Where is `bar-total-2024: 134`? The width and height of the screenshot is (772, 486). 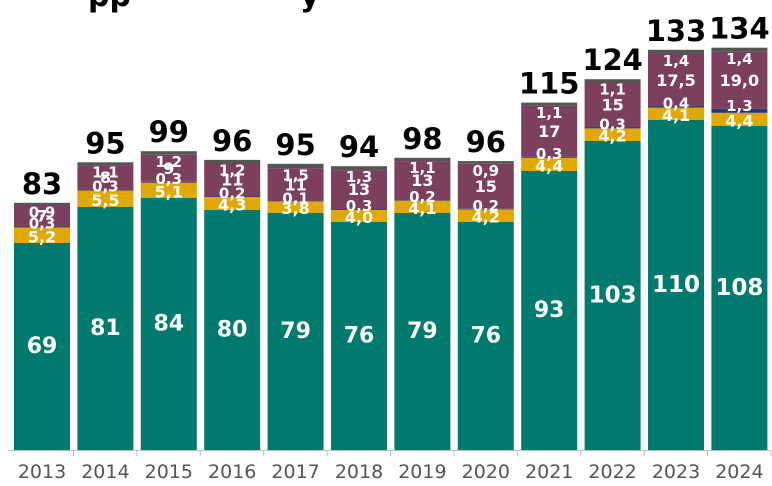
bar-total-2024: 134 is located at coordinates (739, 29).